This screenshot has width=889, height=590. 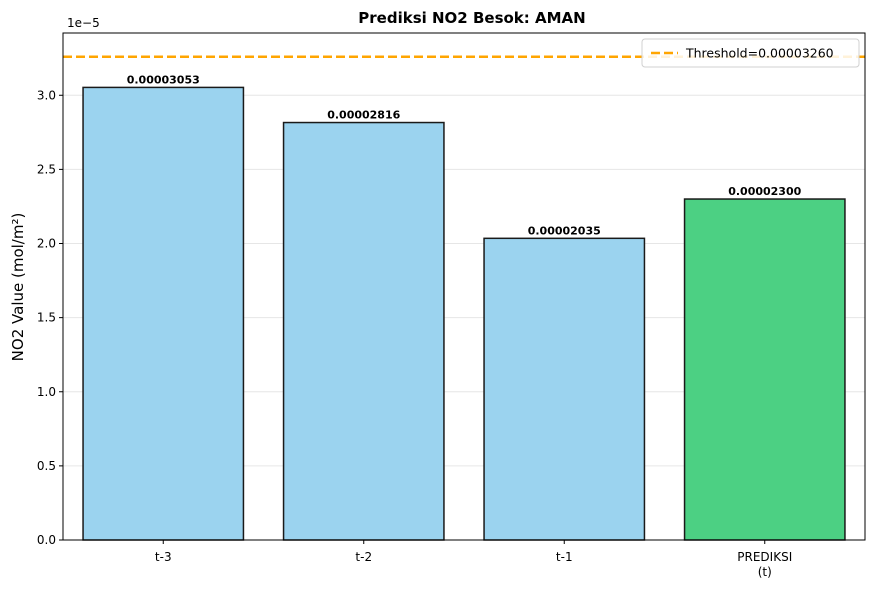 I want to click on x-tick-label: PREDIKSI, so click(x=764, y=557).